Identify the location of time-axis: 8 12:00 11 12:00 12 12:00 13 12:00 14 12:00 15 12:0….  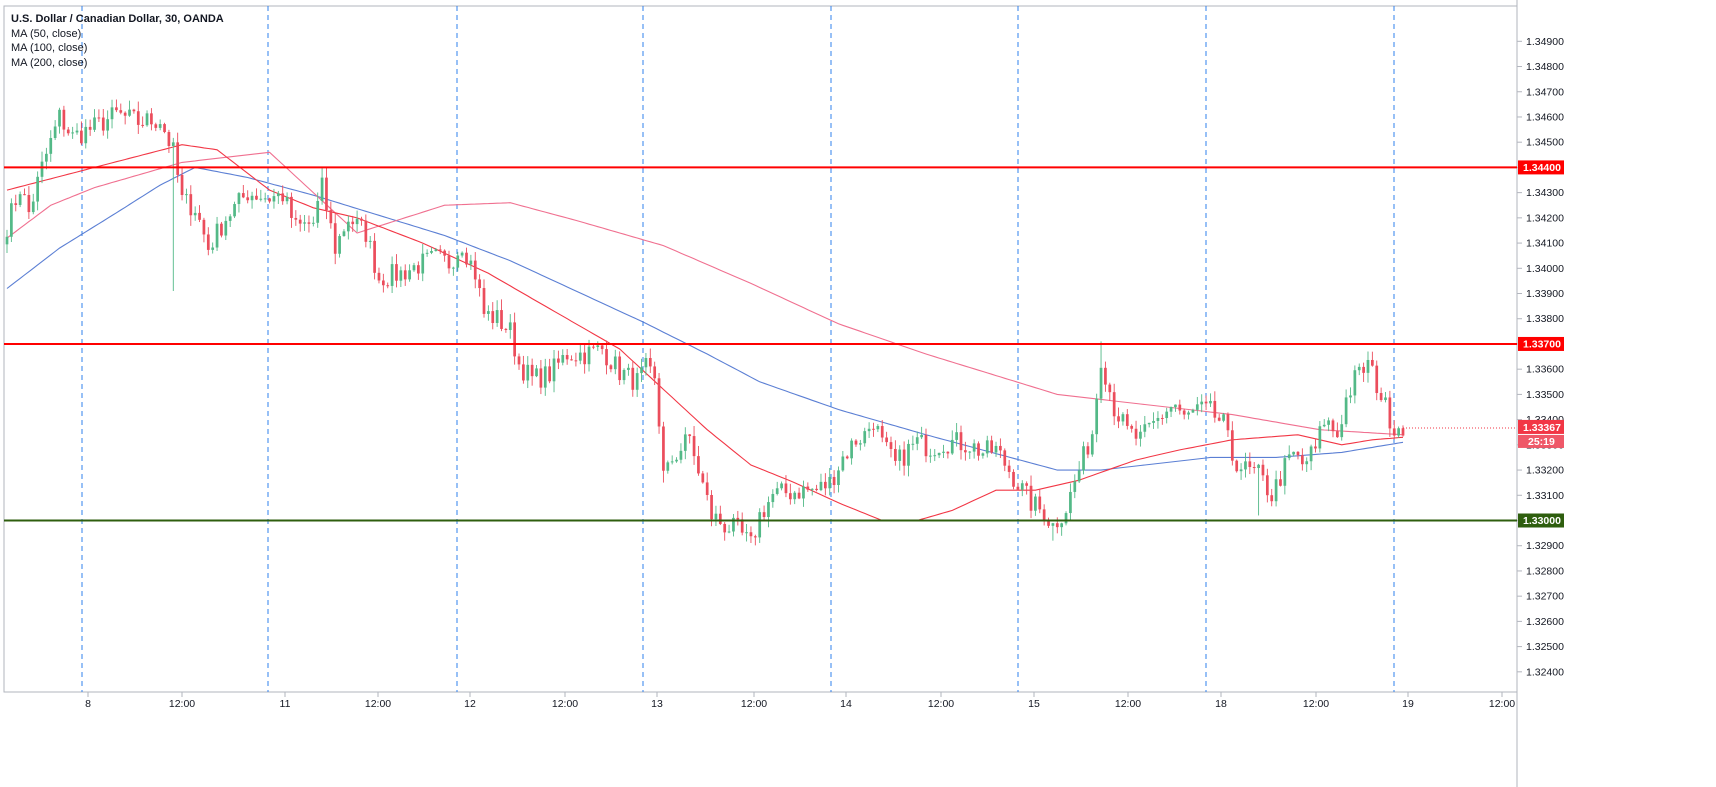
(800, 701).